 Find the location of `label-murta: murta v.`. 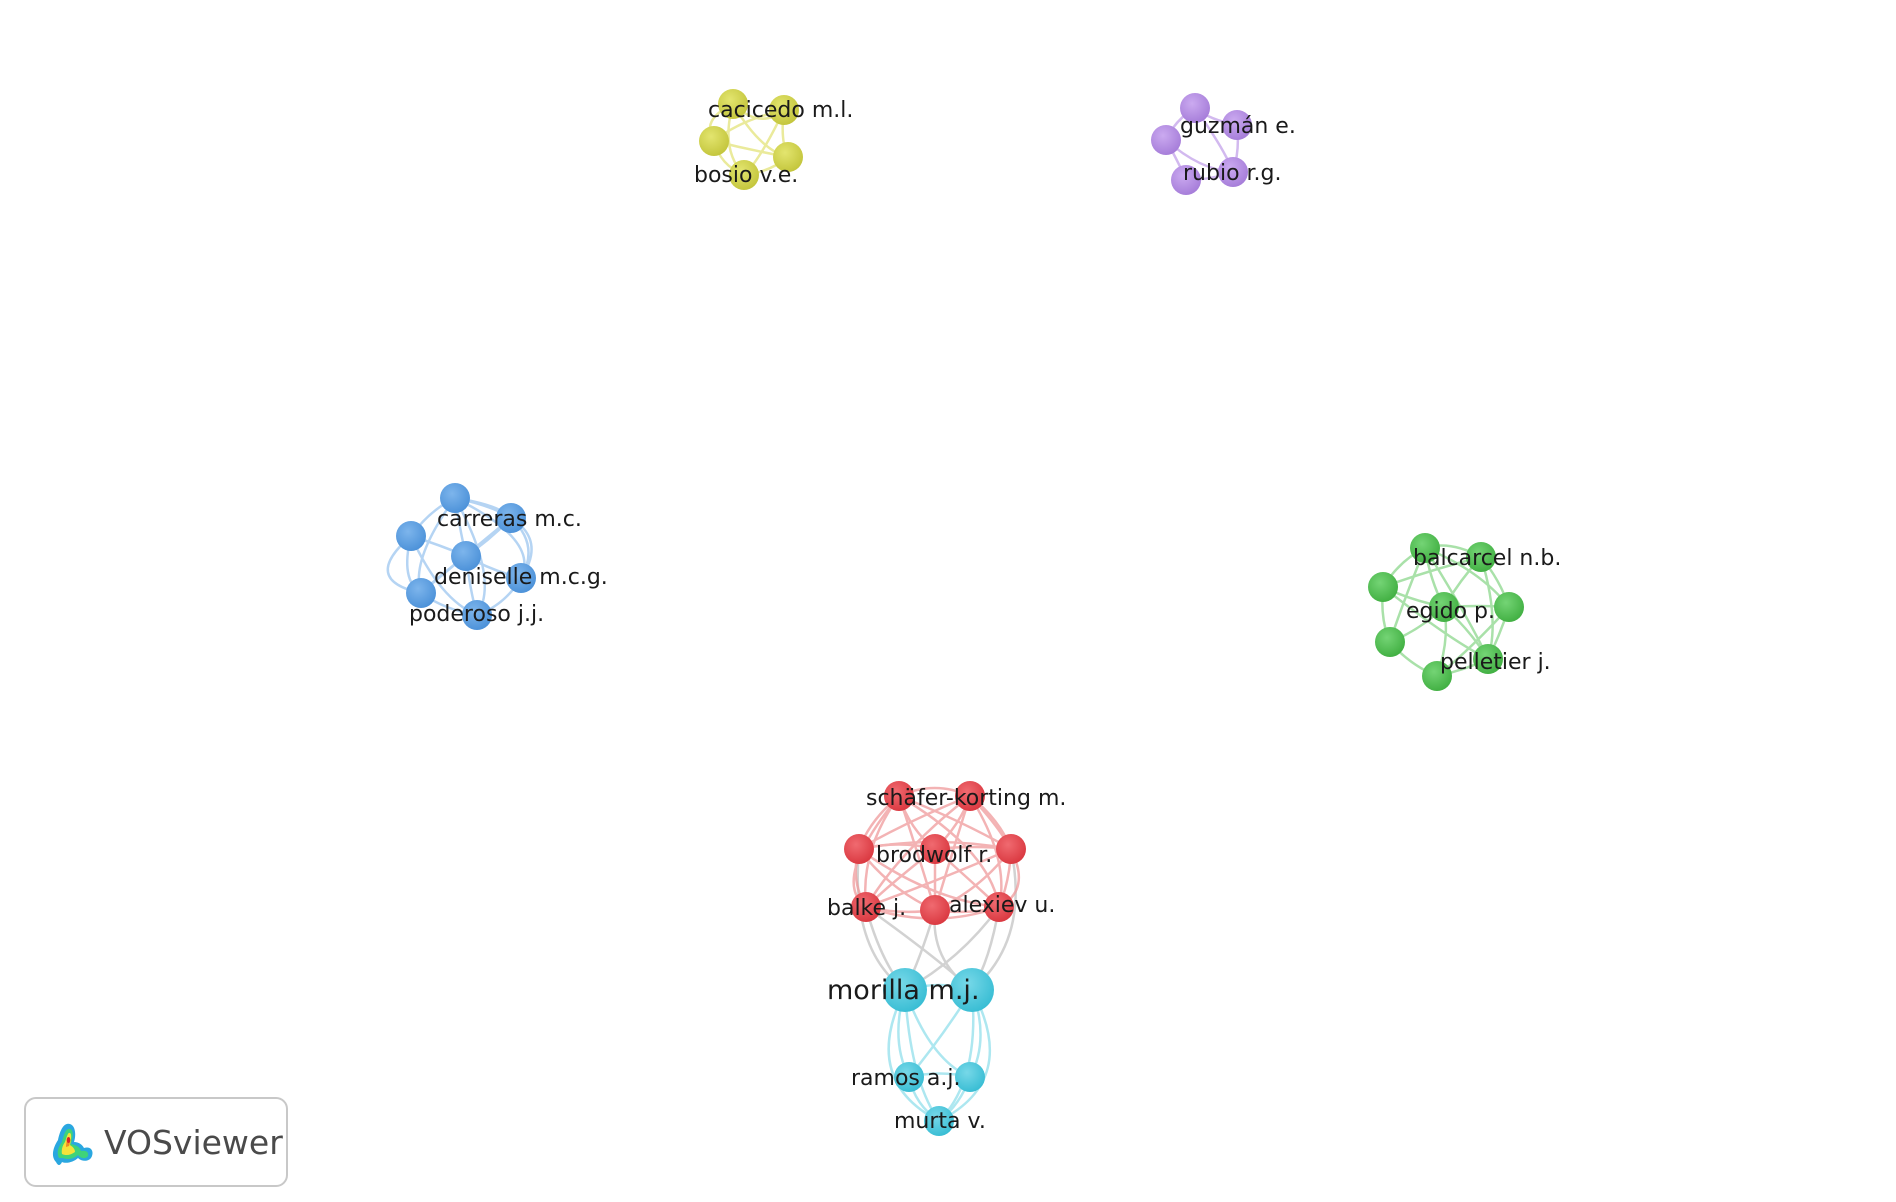

label-murta: murta v. is located at coordinates (940, 1121).